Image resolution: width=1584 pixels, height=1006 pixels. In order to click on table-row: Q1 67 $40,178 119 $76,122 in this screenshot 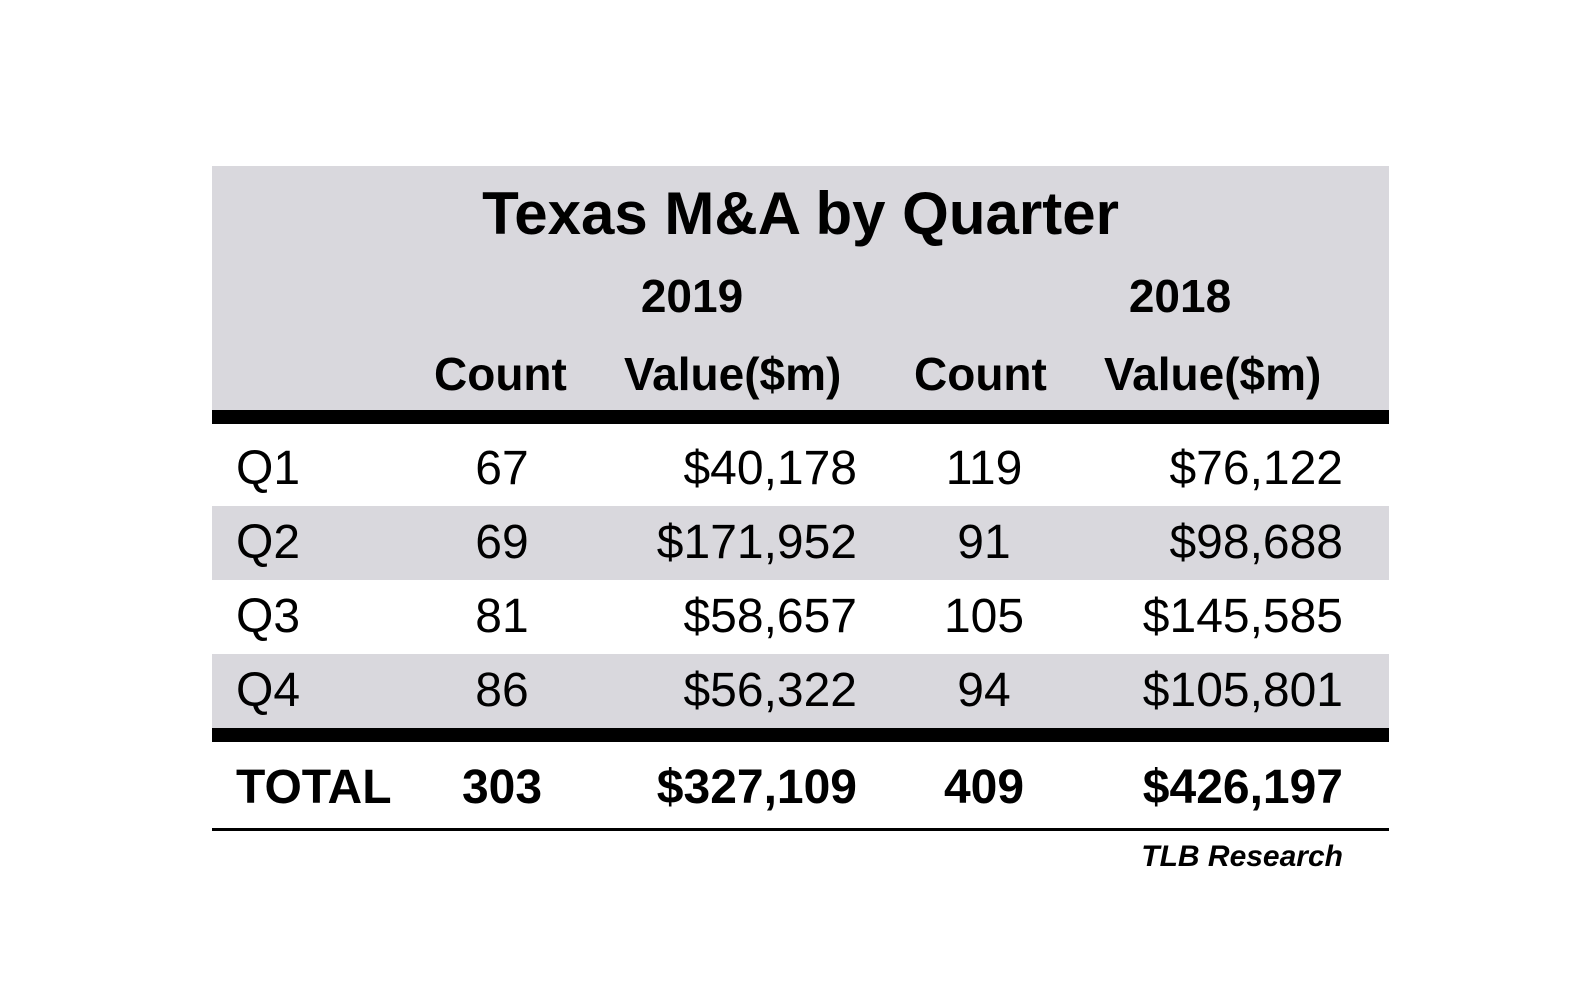, I will do `click(800, 469)`.